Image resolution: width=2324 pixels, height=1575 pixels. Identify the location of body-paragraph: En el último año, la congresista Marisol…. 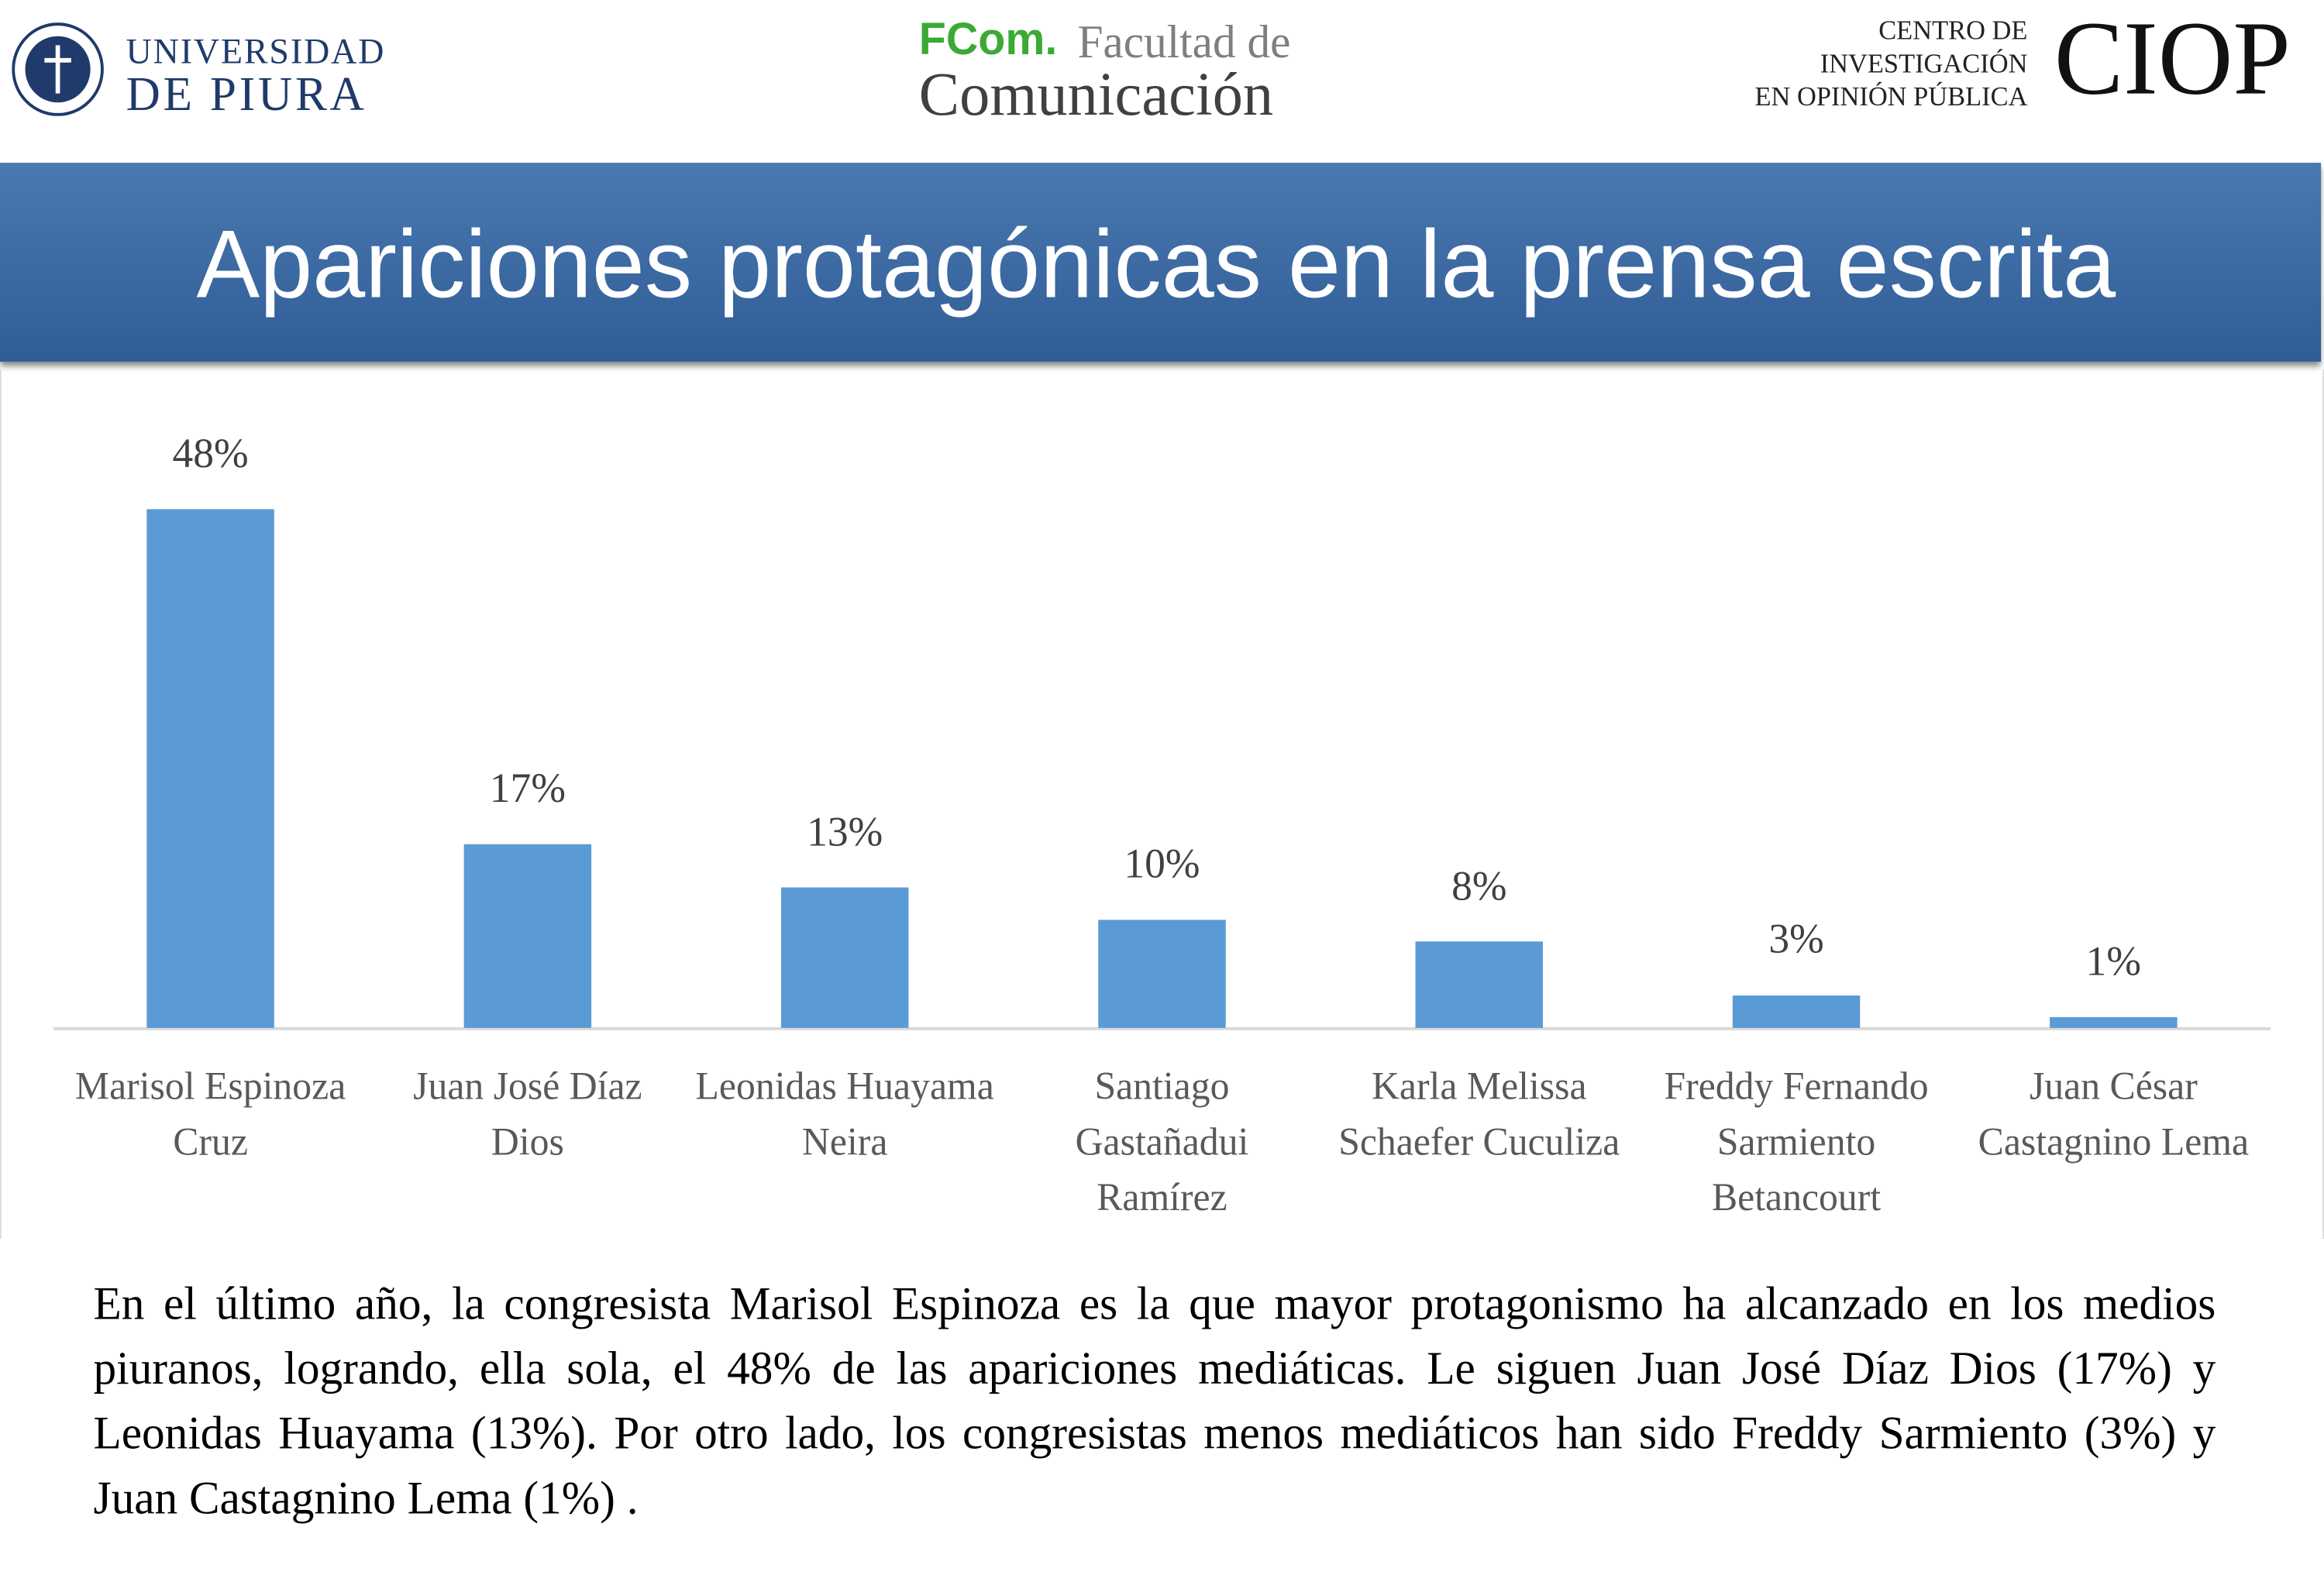
(1154, 1400).